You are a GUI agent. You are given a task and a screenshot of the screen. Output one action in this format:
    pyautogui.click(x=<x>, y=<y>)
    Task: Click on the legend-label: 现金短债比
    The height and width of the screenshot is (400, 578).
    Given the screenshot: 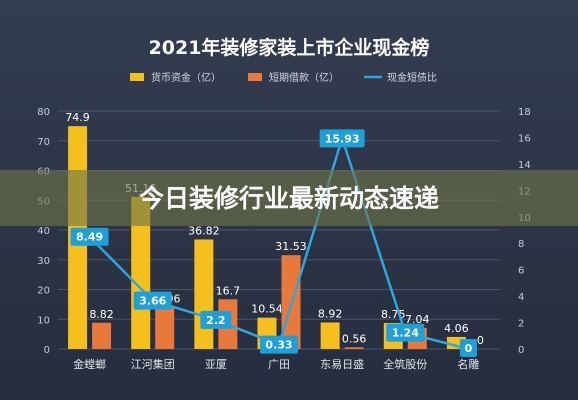 What is the action you would take?
    pyautogui.click(x=412, y=77)
    